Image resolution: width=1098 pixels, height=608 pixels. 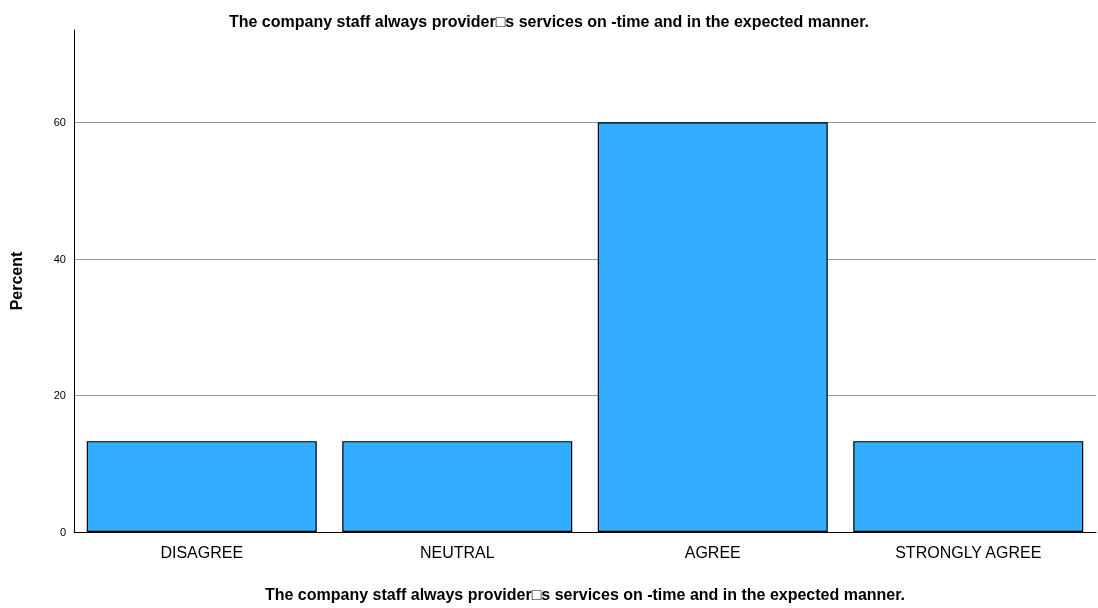 I want to click on x-tick-label: STRONGLY AGREE, so click(x=968, y=552).